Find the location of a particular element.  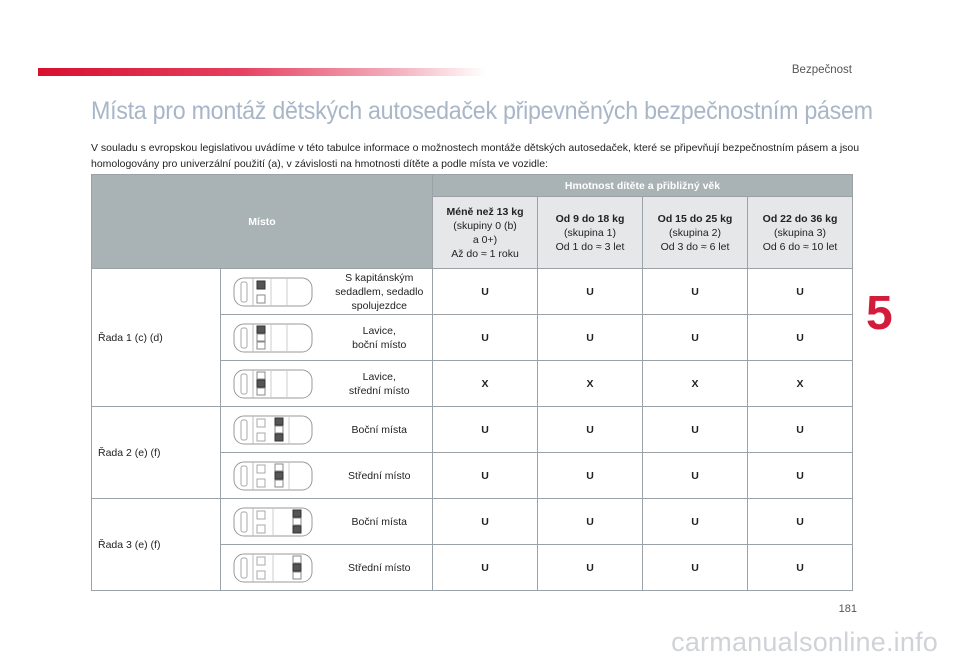

column-header-group2: Od 15 do 25 kg (skupina 2) Od 3 do ≈ 6 let is located at coordinates (695, 232).